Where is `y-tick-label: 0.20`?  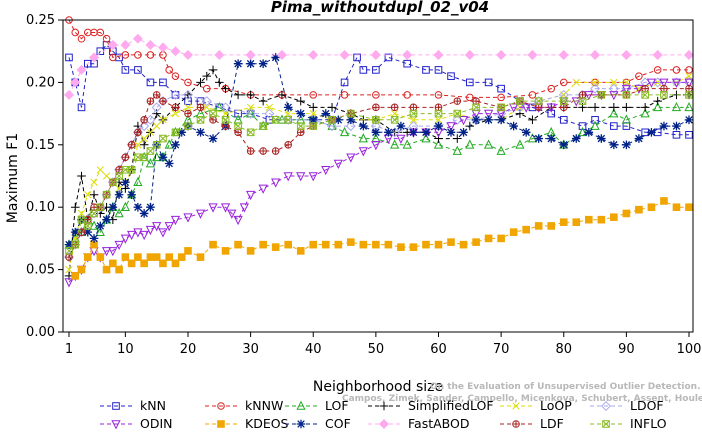
y-tick-label: 0.20 is located at coordinates (40, 82).